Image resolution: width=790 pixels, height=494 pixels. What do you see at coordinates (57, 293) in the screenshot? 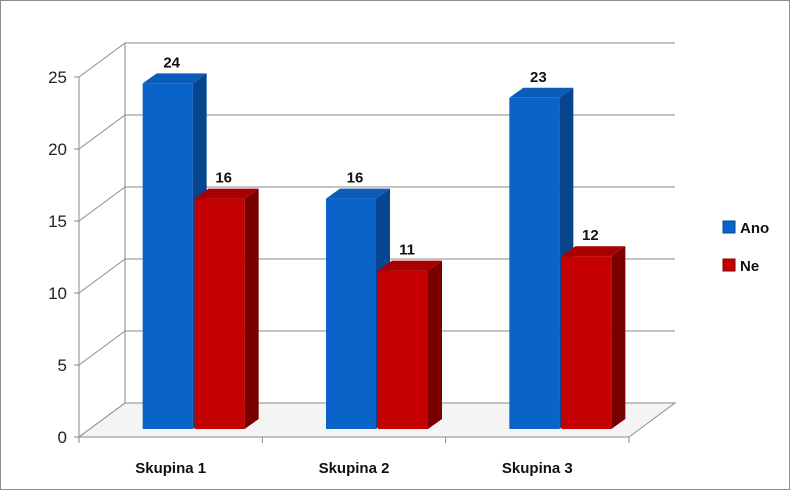
I see `y-tick-label: 10` at bounding box center [57, 293].